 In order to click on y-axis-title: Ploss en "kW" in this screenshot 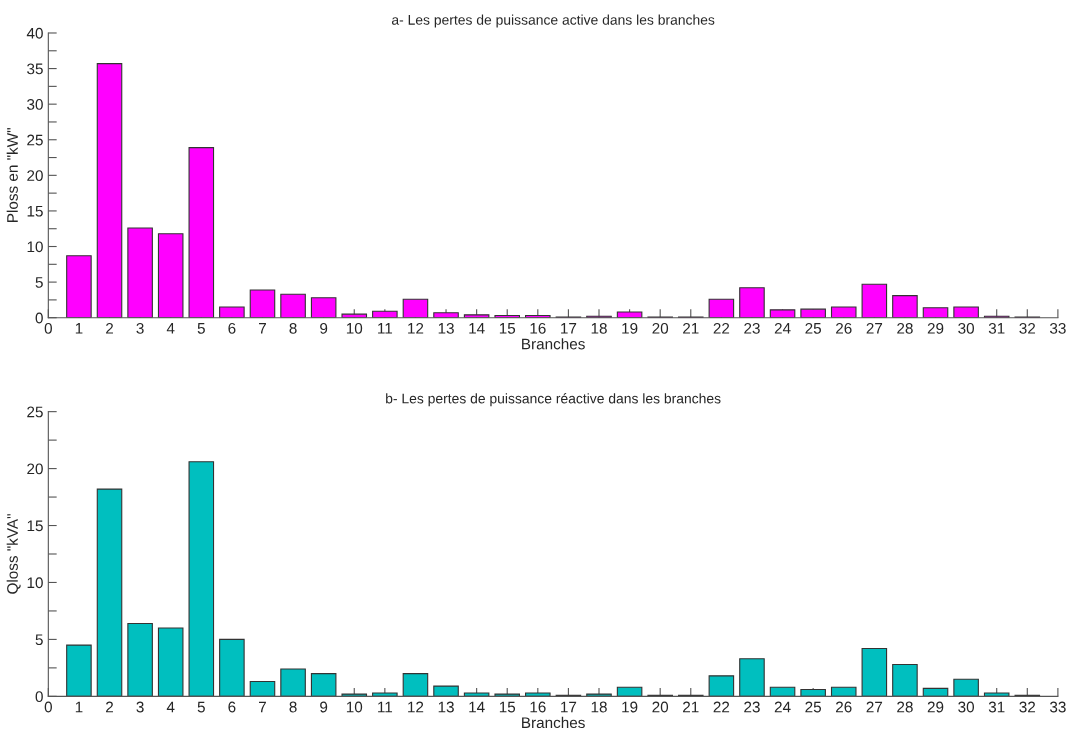, I will do `click(12, 175)`.